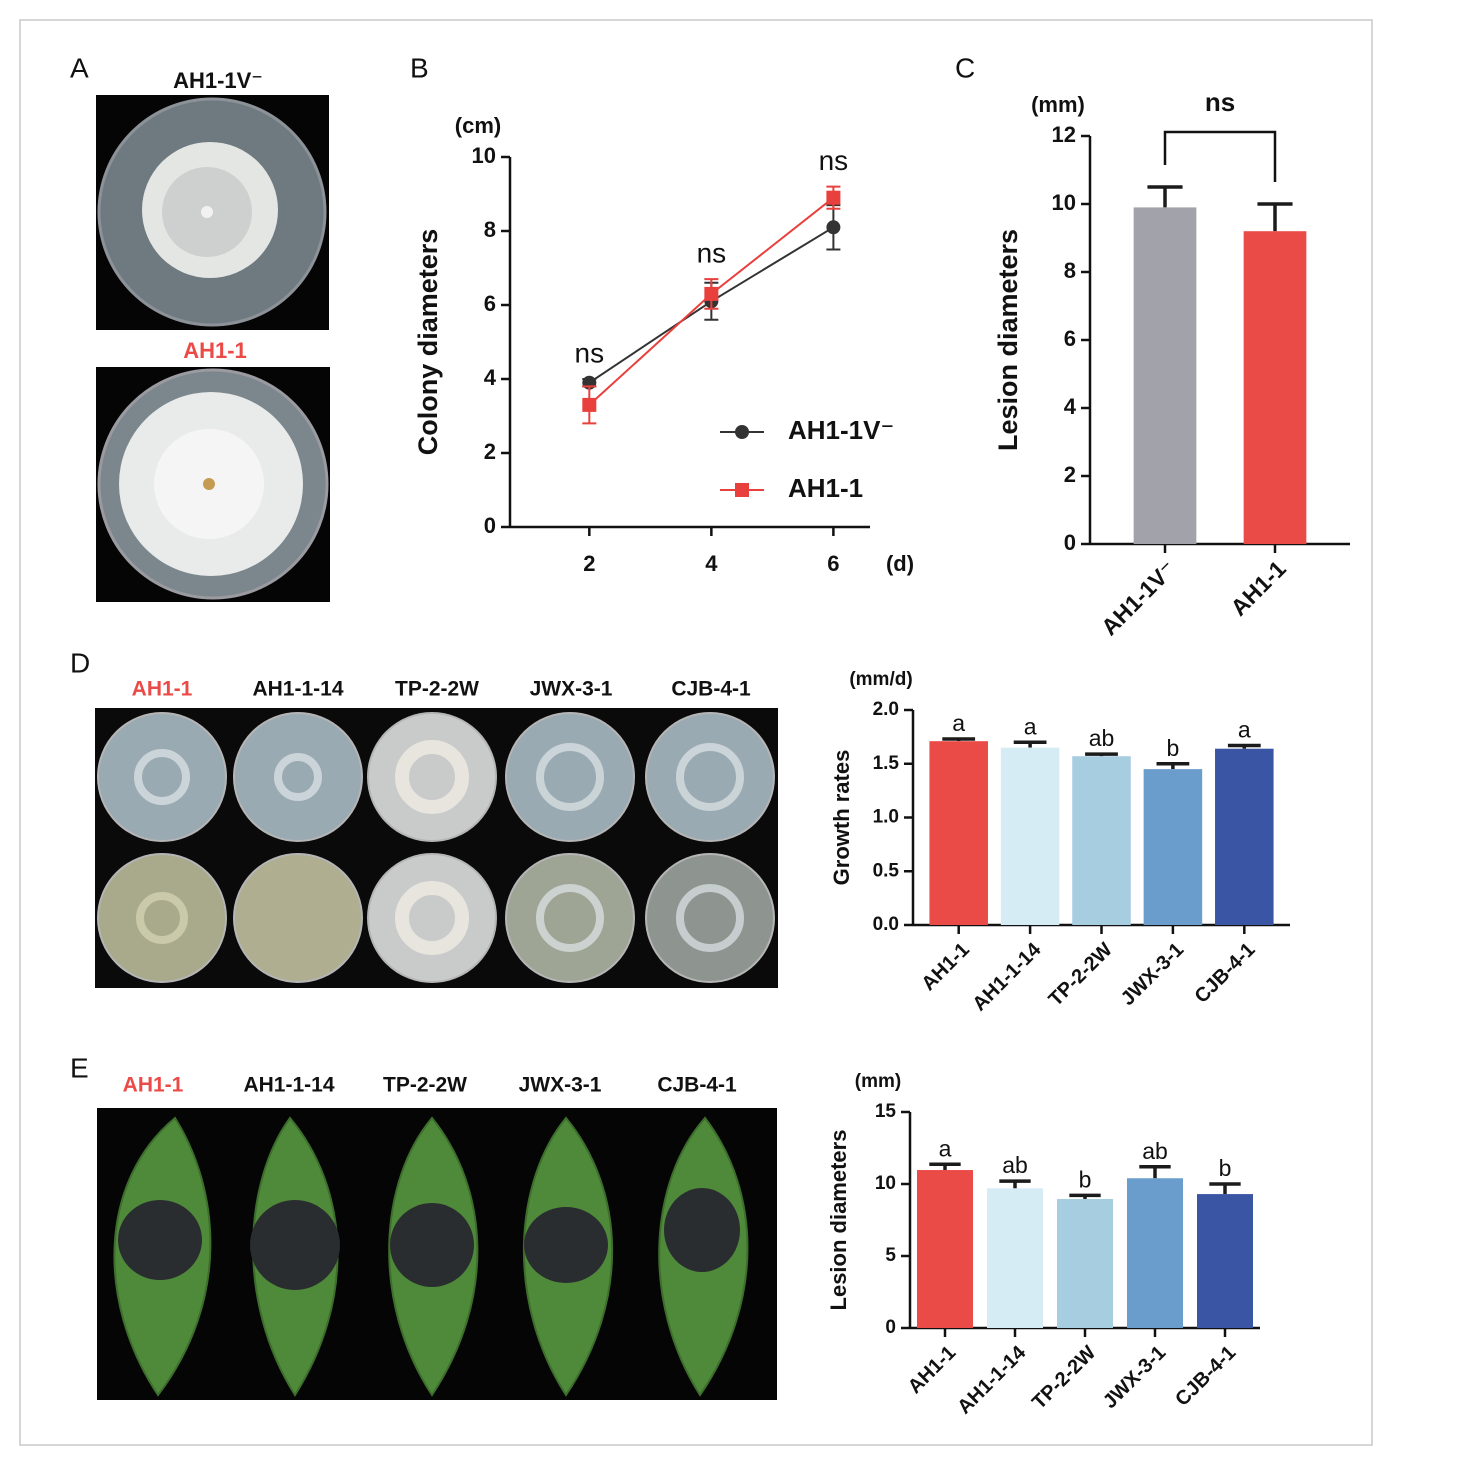 This screenshot has height=1464, width=1462. I want to click on comparison-label: ns, so click(1220, 102).